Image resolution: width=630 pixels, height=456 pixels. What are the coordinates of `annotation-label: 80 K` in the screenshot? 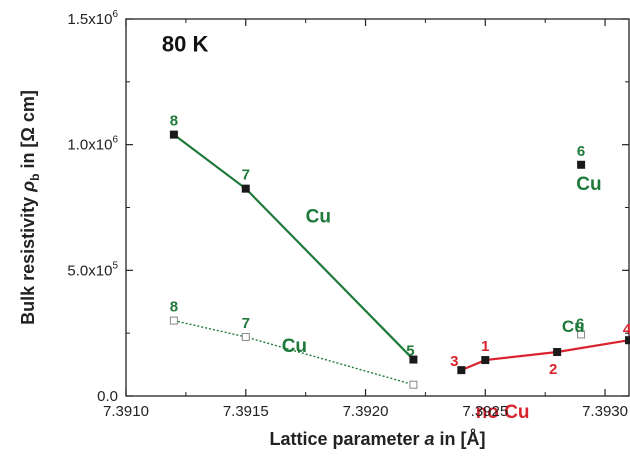 It's located at (185, 44).